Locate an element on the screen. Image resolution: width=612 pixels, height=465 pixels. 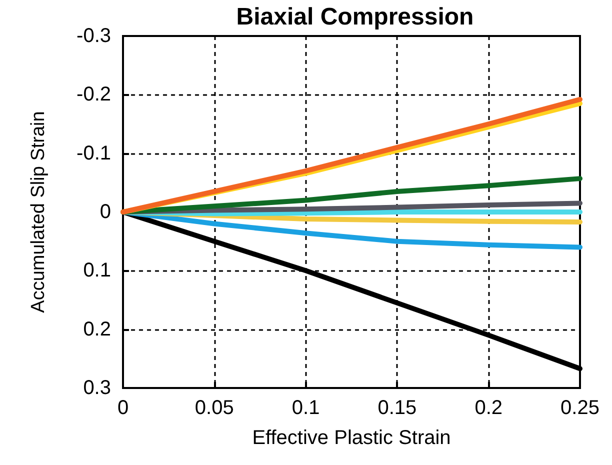
y-tick-label: -0.1 is located at coordinates (93, 153).